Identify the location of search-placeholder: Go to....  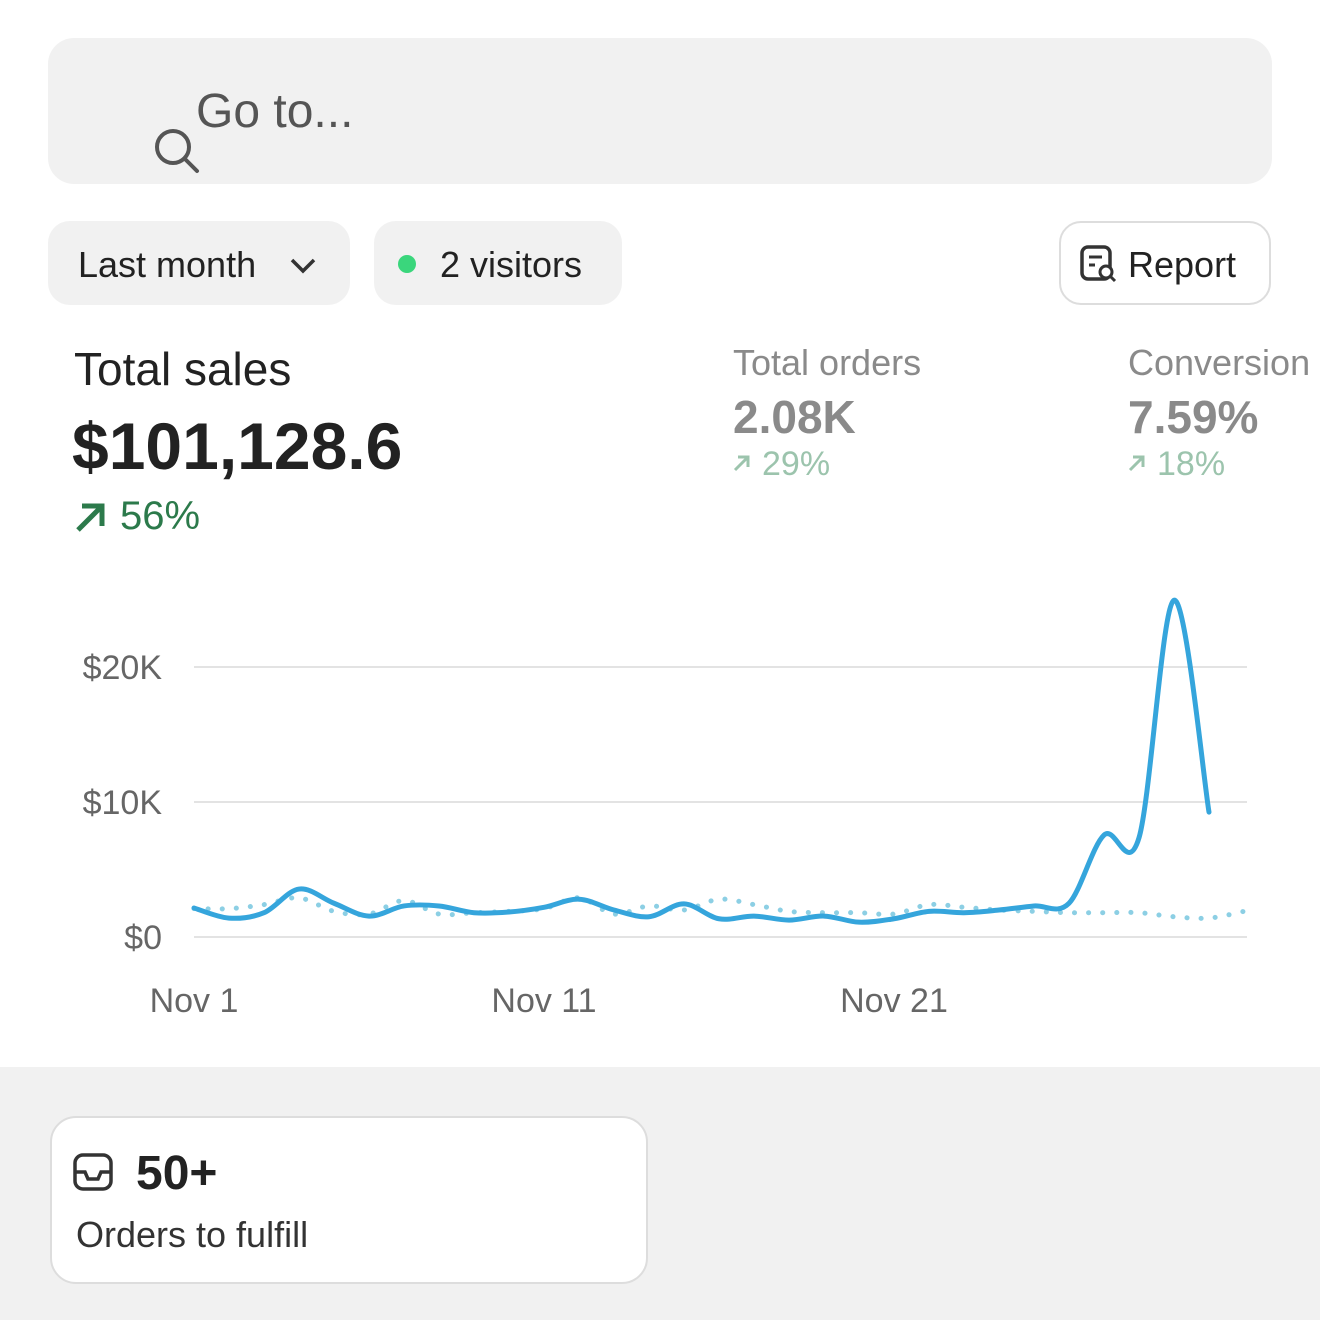
(275, 111).